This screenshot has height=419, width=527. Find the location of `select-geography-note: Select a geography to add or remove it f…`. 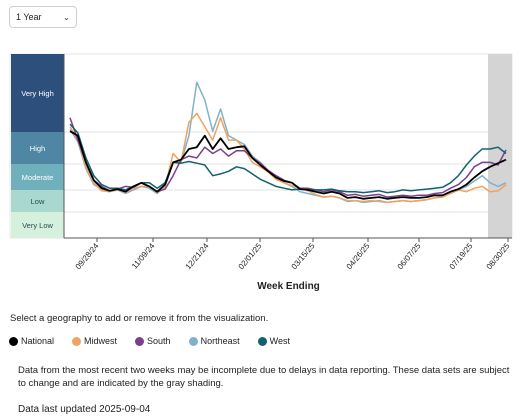

select-geography-note: Select a geography to add or remove it f… is located at coordinates (139, 318).